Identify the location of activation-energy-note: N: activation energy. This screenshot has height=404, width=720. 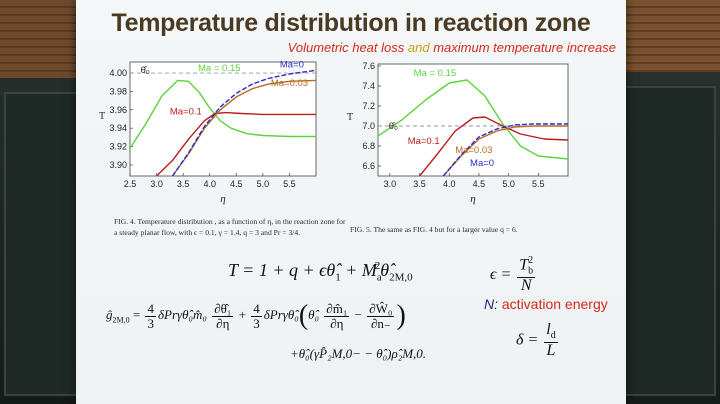
(546, 304).